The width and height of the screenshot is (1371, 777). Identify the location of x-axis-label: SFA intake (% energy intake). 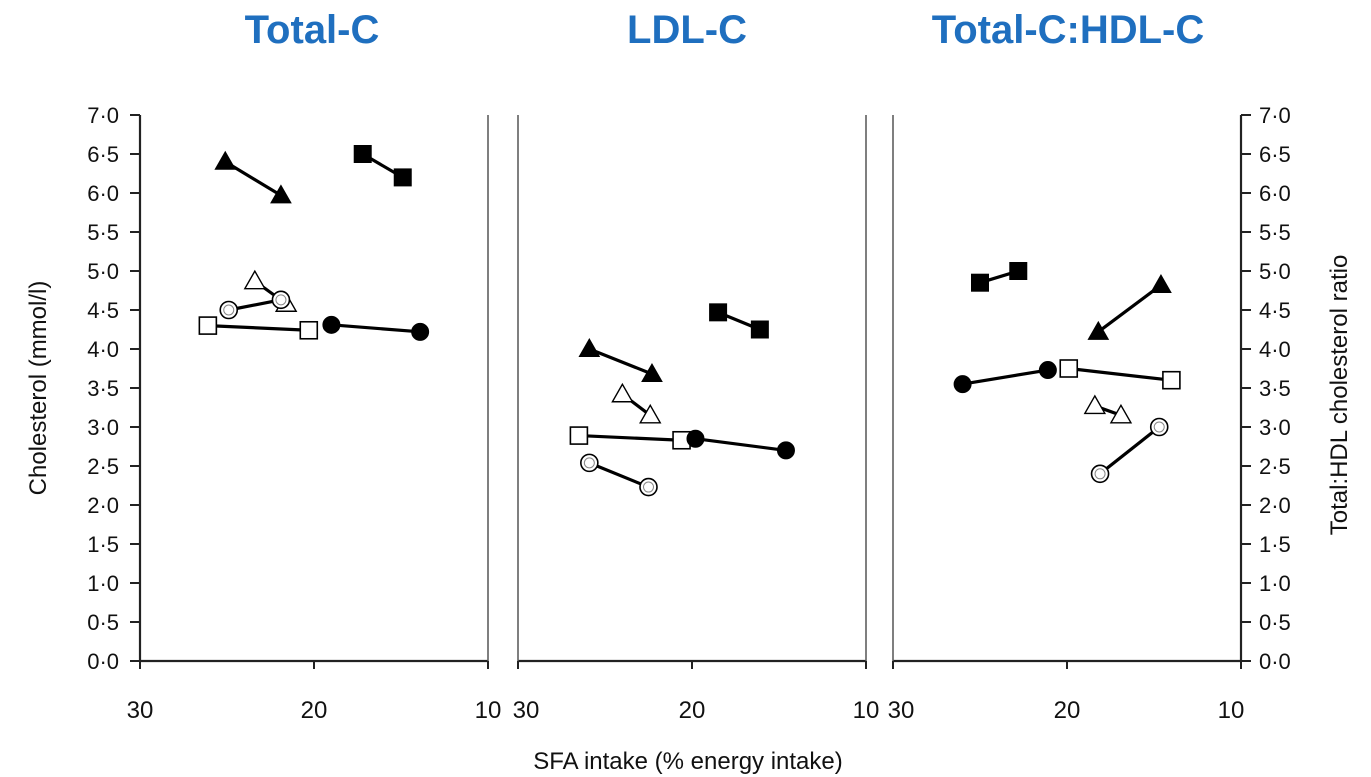
(688, 761).